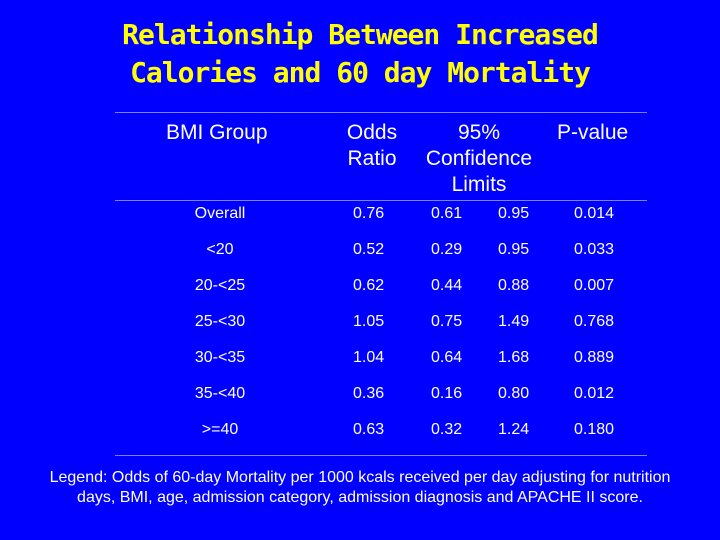 This screenshot has height=540, width=720. What do you see at coordinates (372, 158) in the screenshot?
I see `header-odds-line-2: Ratio` at bounding box center [372, 158].